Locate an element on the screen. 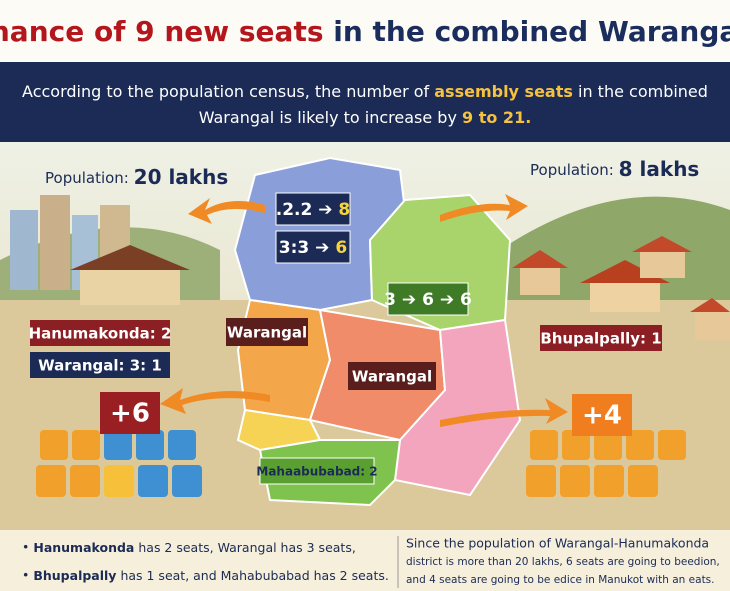  text-part: 20 lakhs is located at coordinates (181, 177).